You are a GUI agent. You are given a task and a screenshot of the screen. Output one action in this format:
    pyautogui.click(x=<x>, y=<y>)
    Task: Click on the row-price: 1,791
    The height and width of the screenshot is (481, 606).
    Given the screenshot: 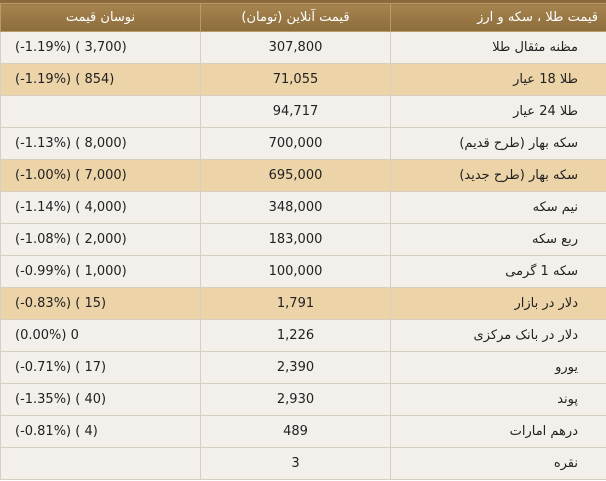 What is the action you would take?
    pyautogui.click(x=295, y=303)
    